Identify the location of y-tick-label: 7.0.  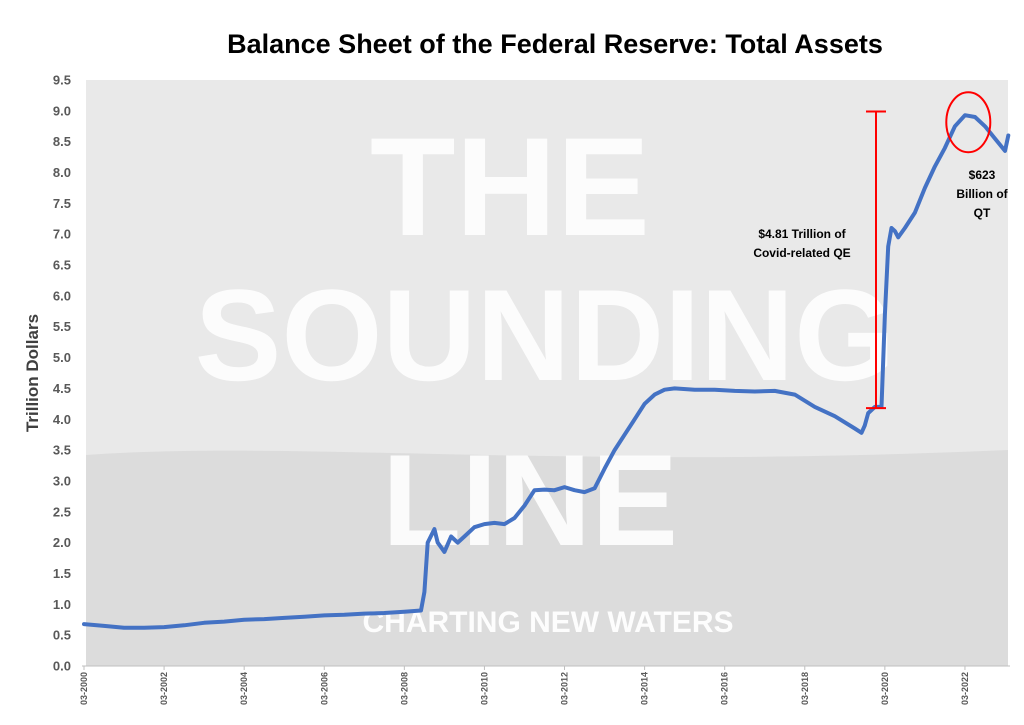
(62, 234).